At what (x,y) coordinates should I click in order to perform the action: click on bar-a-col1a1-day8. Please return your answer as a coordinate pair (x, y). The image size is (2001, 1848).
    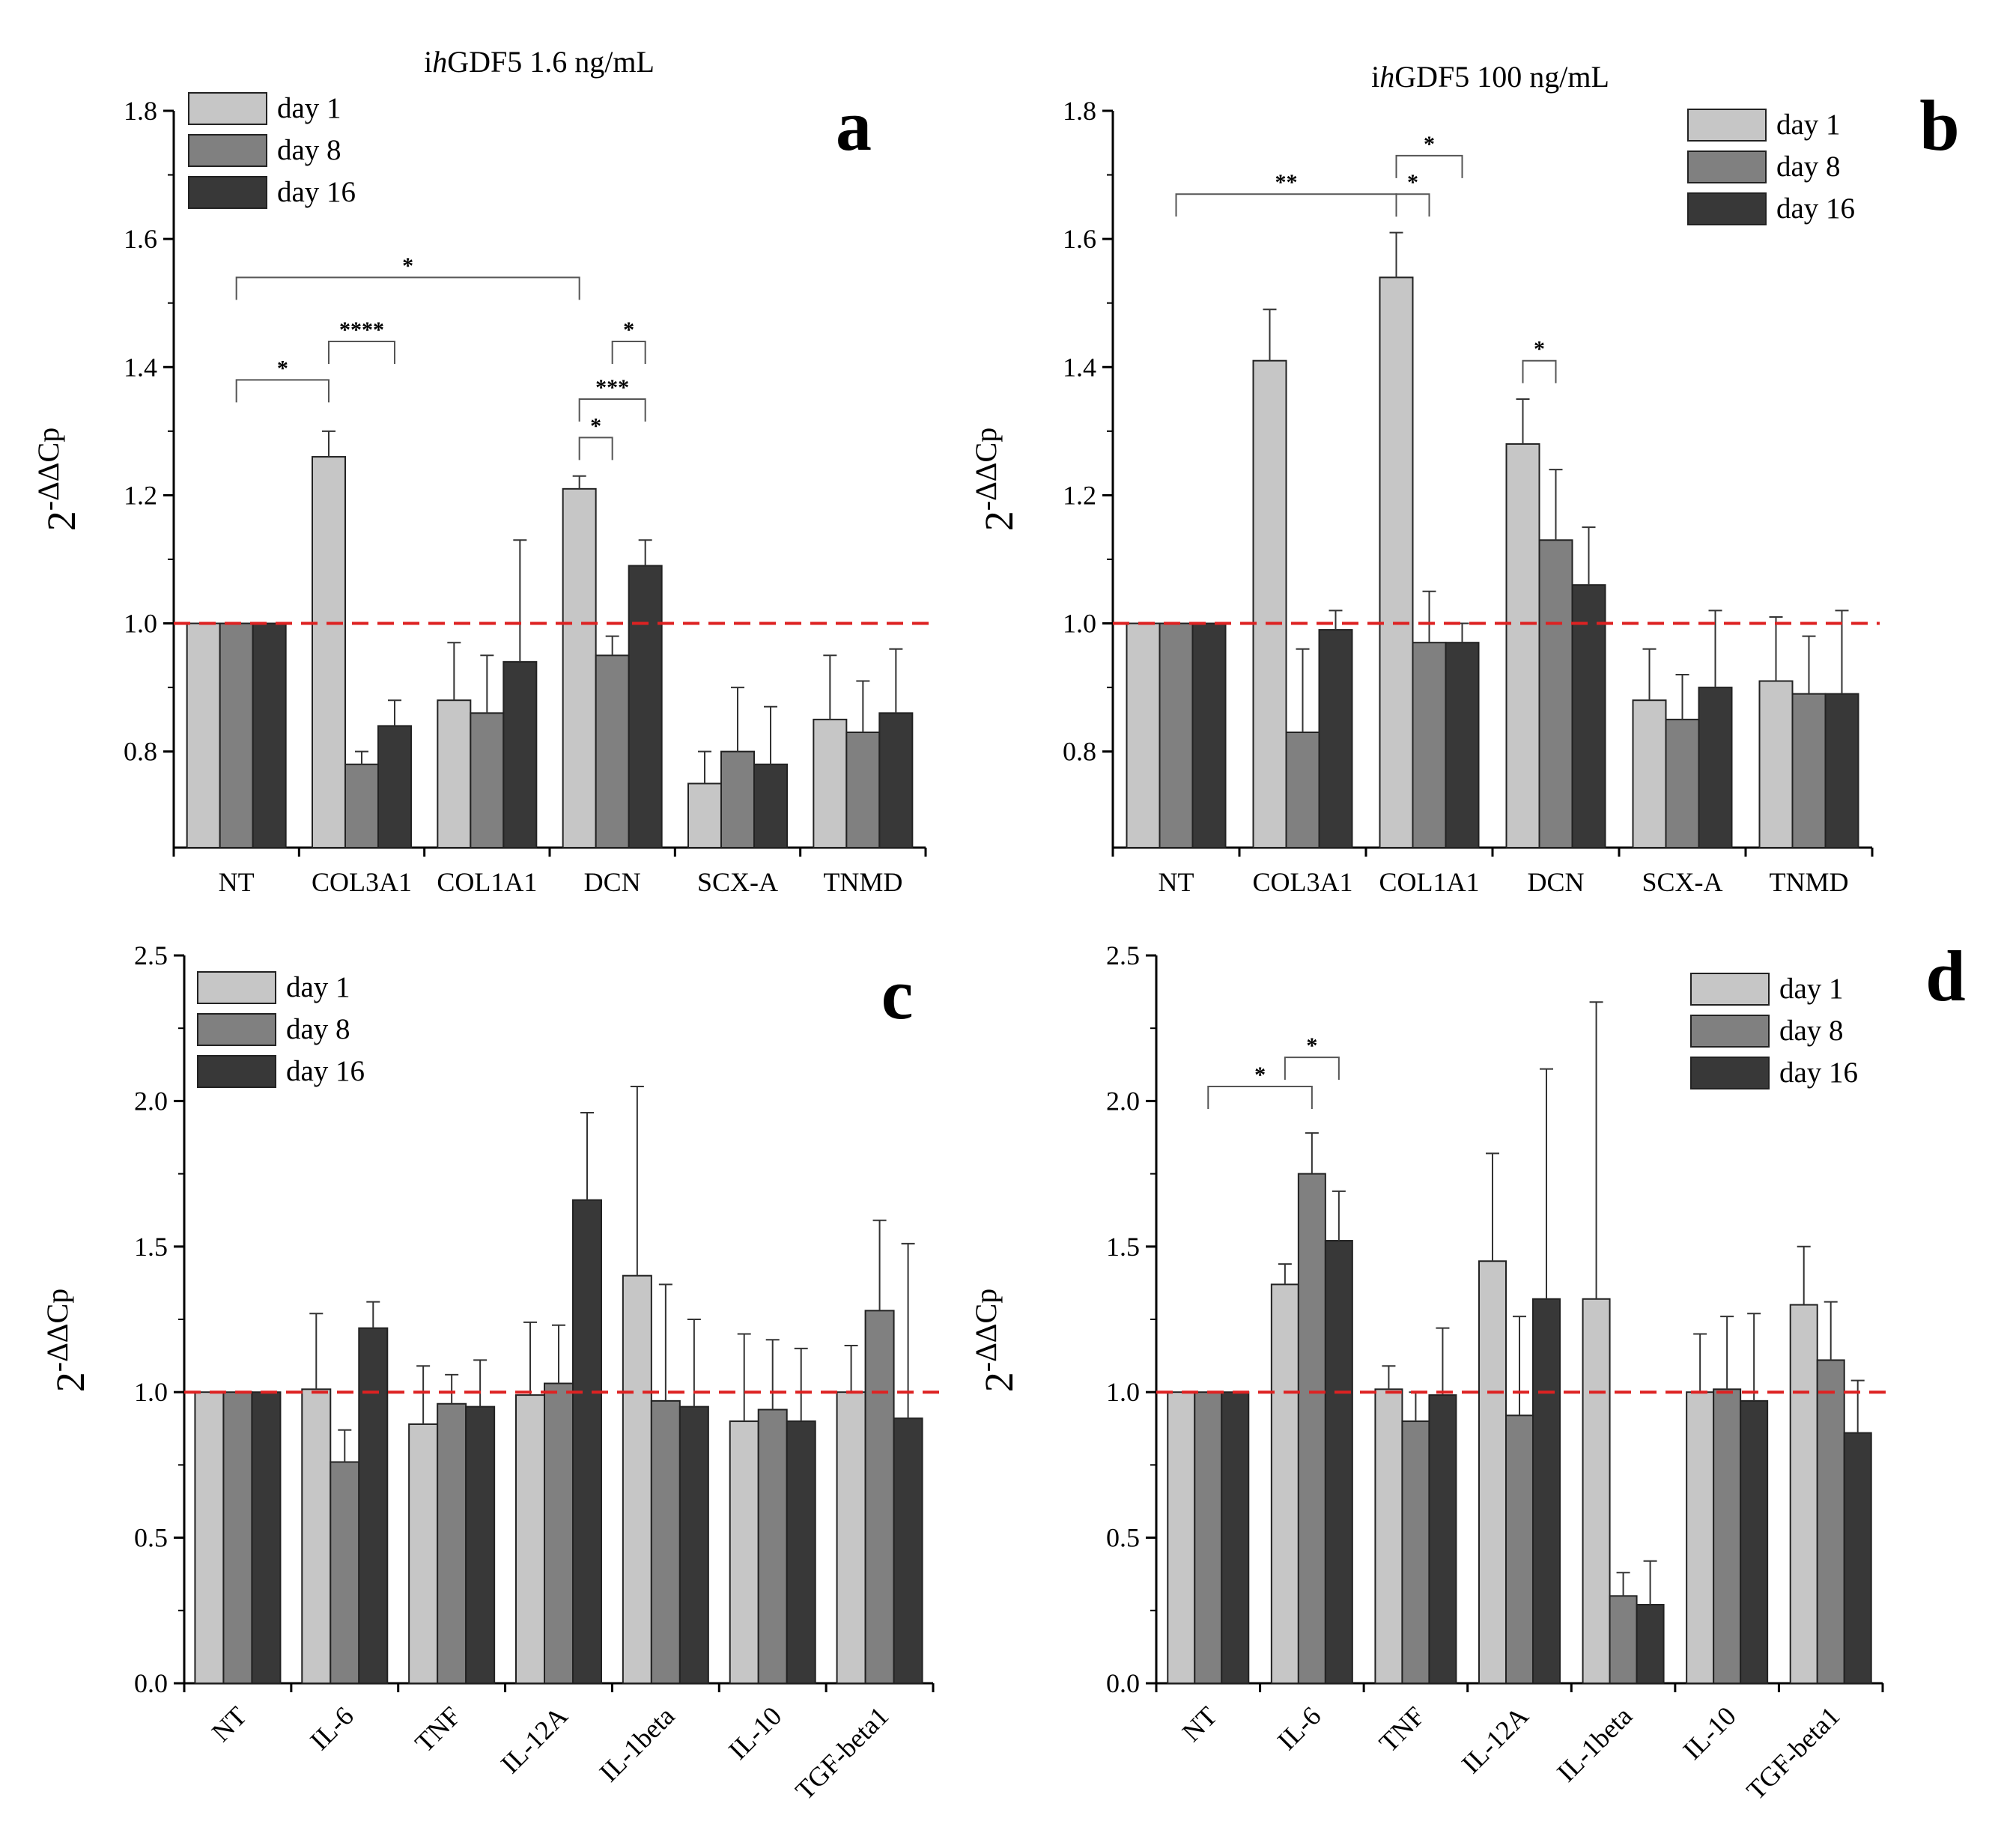
    Looking at the image, I should click on (487, 780).